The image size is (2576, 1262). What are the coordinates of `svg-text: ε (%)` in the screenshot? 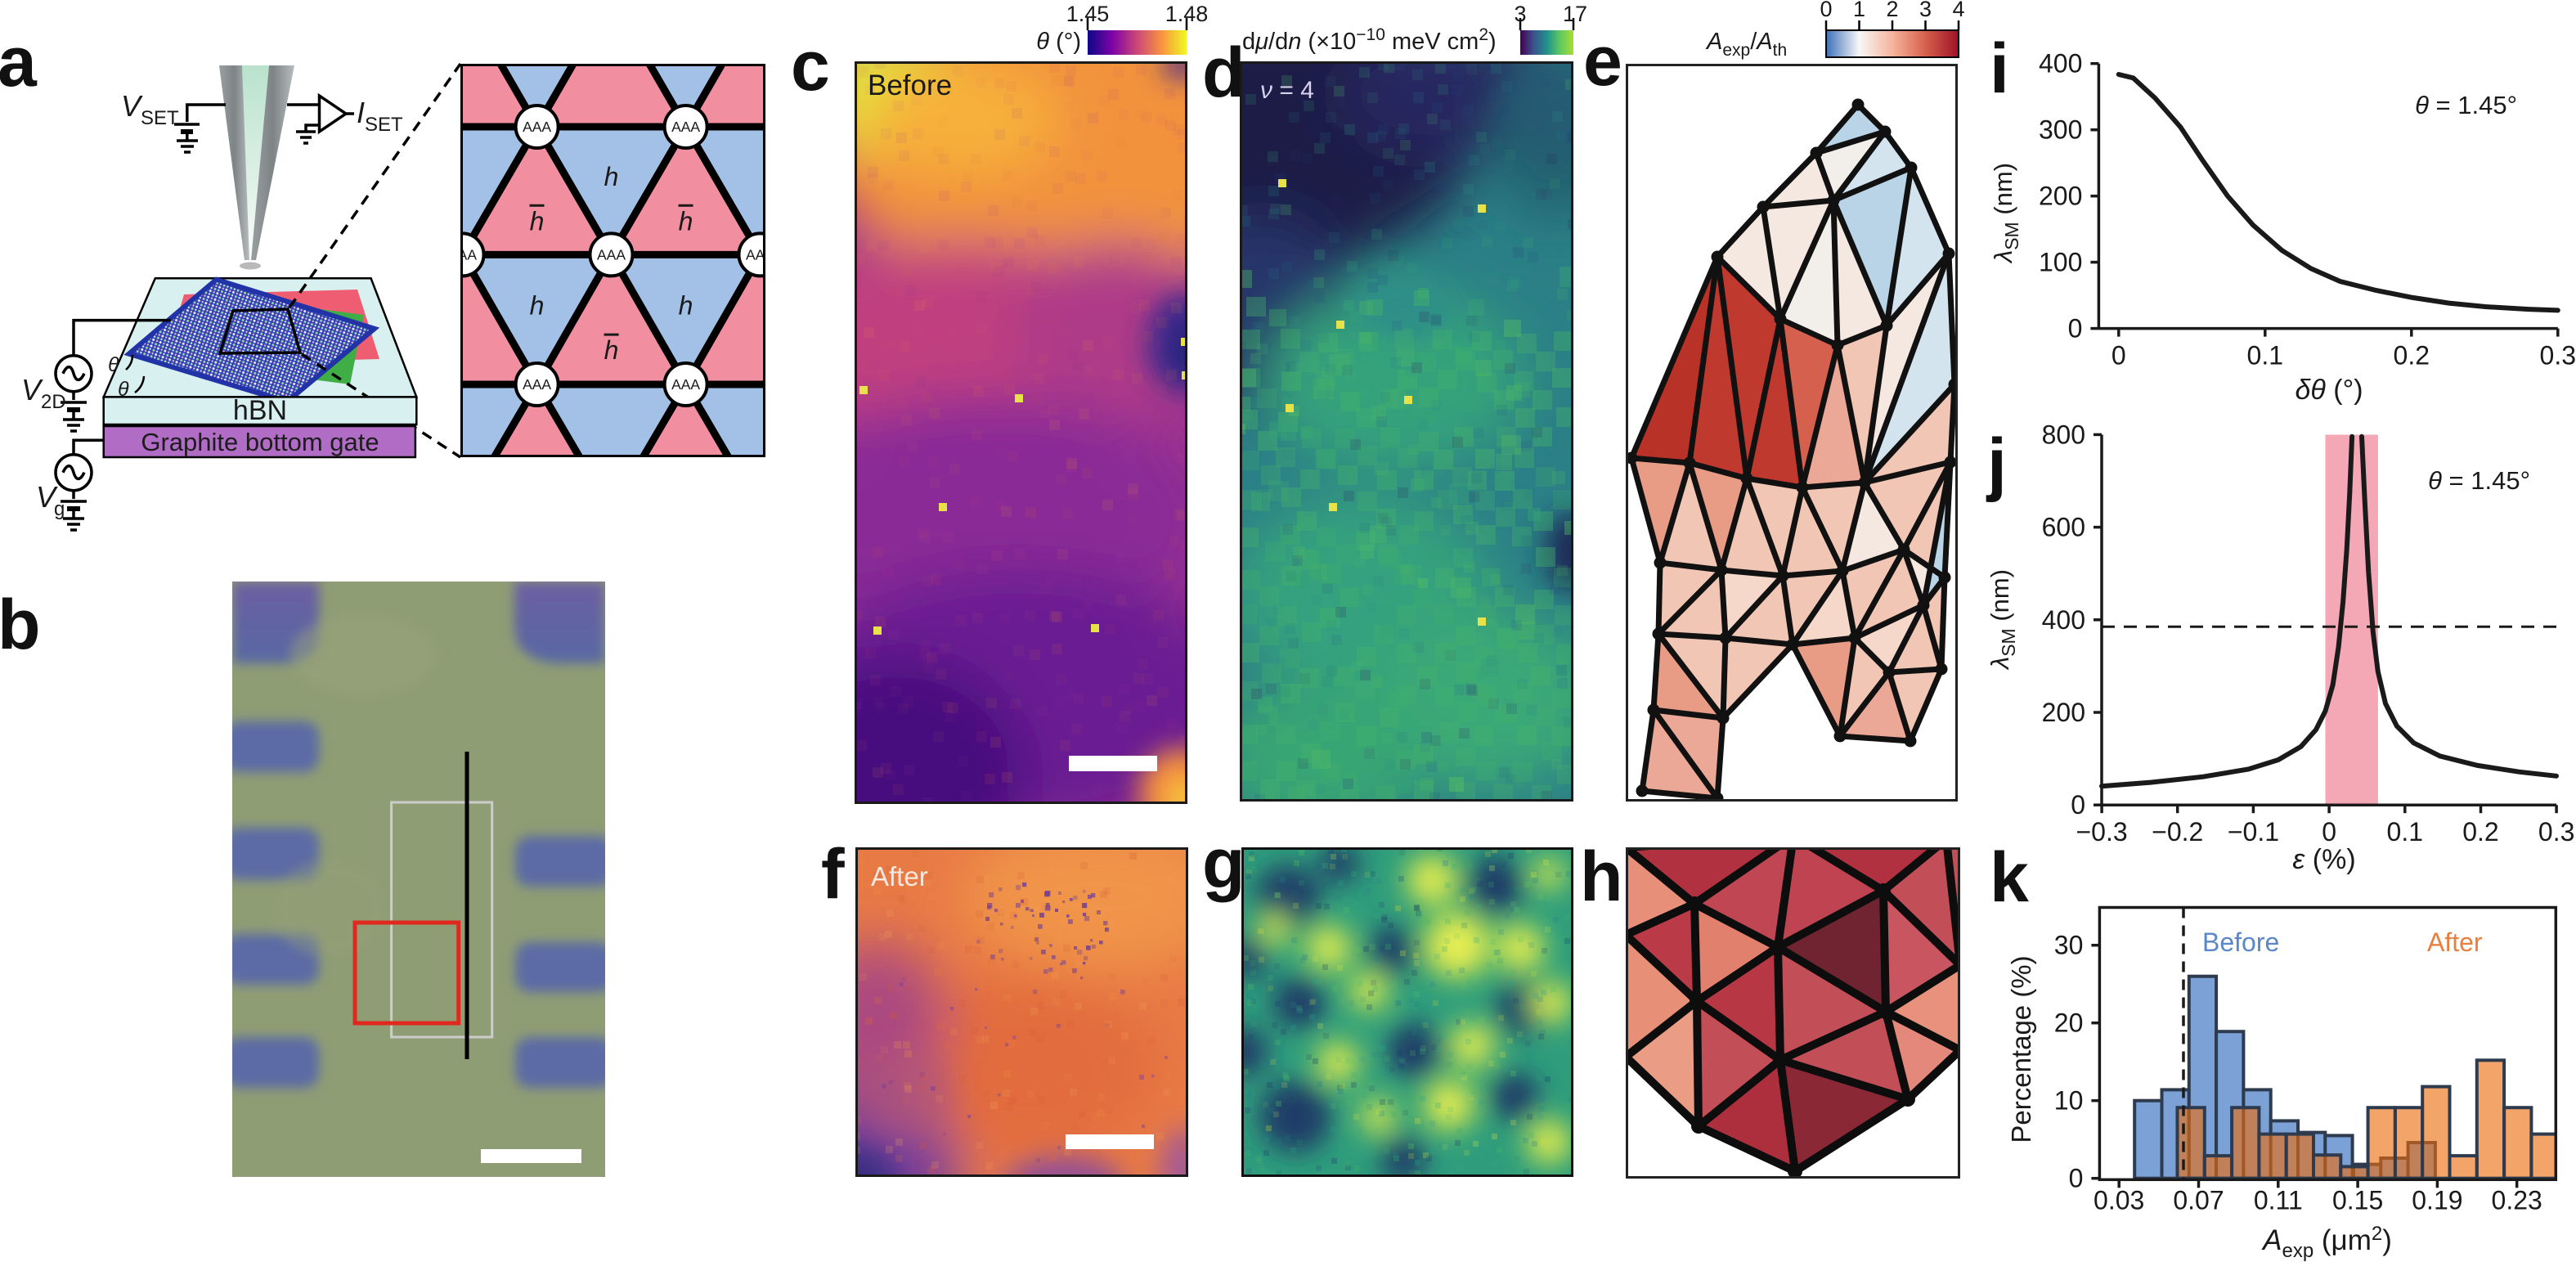 It's located at (2323, 860).